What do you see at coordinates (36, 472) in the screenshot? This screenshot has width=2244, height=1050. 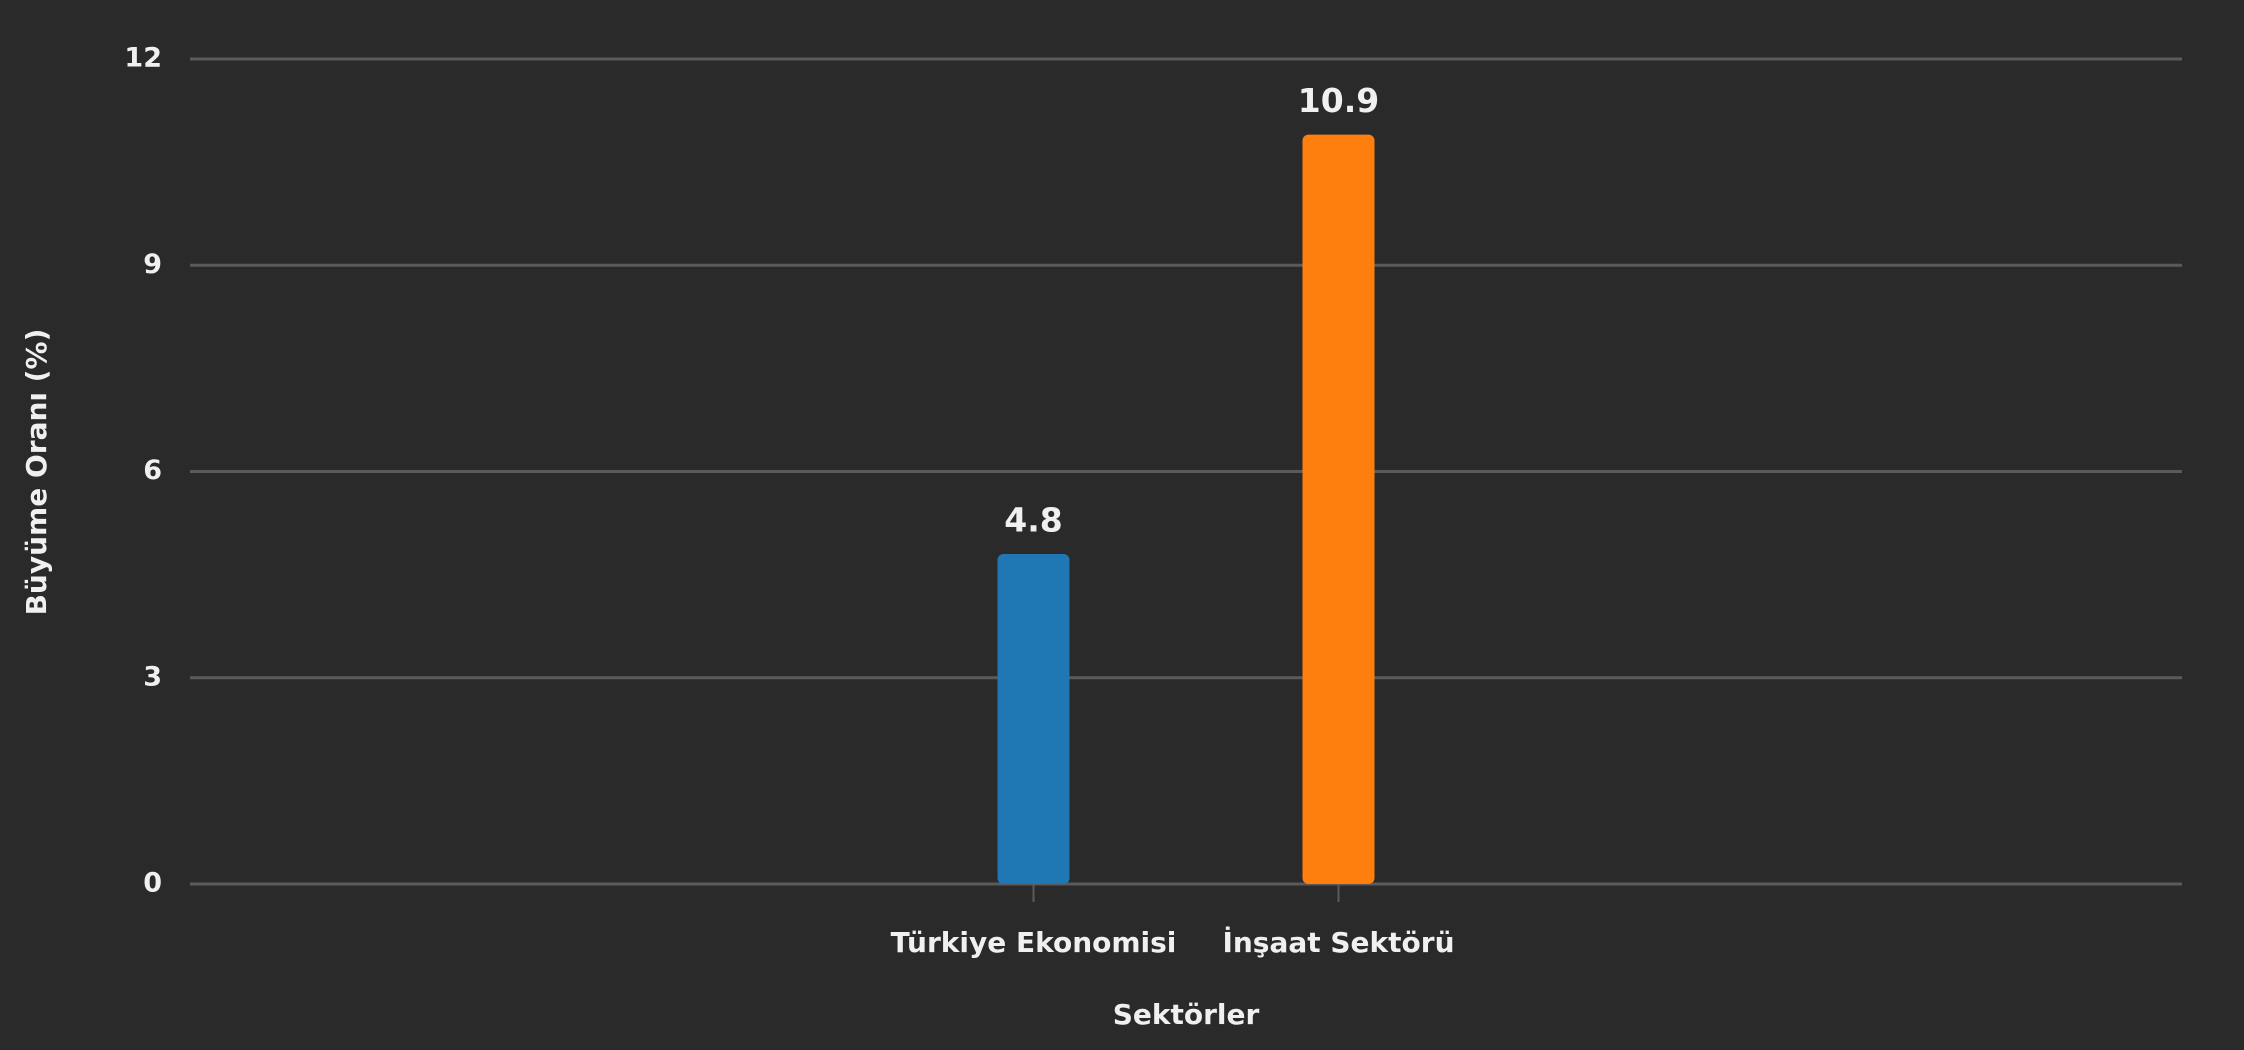 I see `y-axis-title: Büyüme Oranı (%)` at bounding box center [36, 472].